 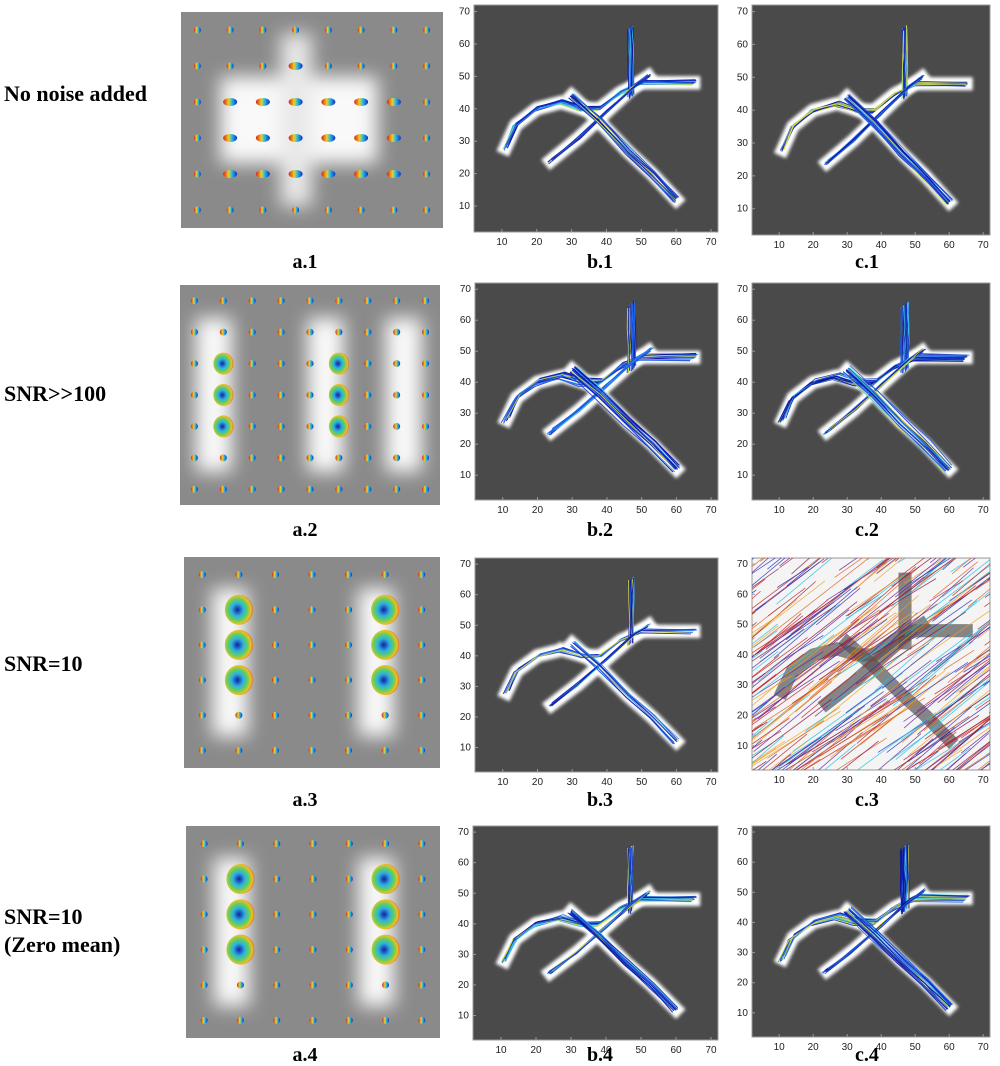 I want to click on y-tick-label: 60, so click(x=465, y=44).